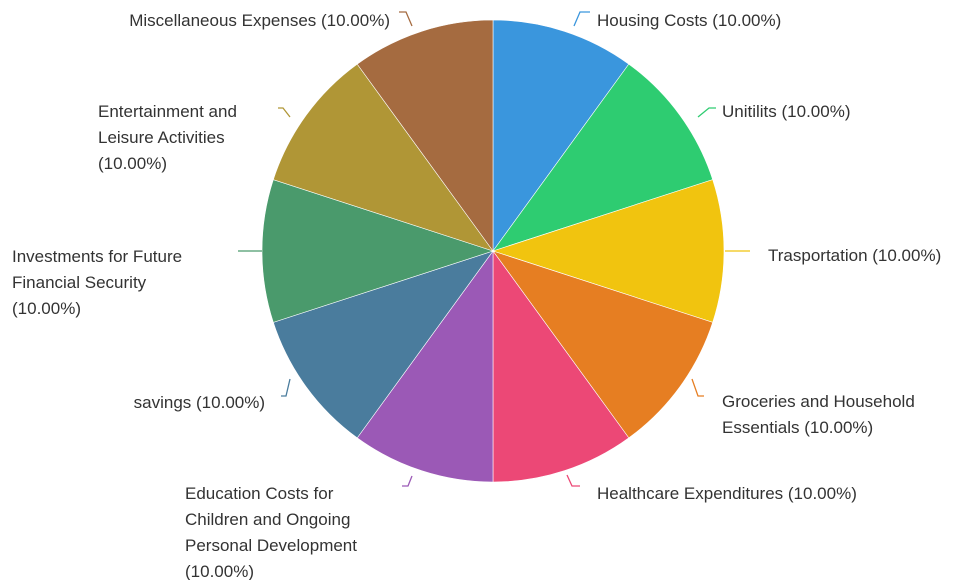 This screenshot has width=976, height=585. I want to click on slice-label-line: Entertainment and, so click(167, 111).